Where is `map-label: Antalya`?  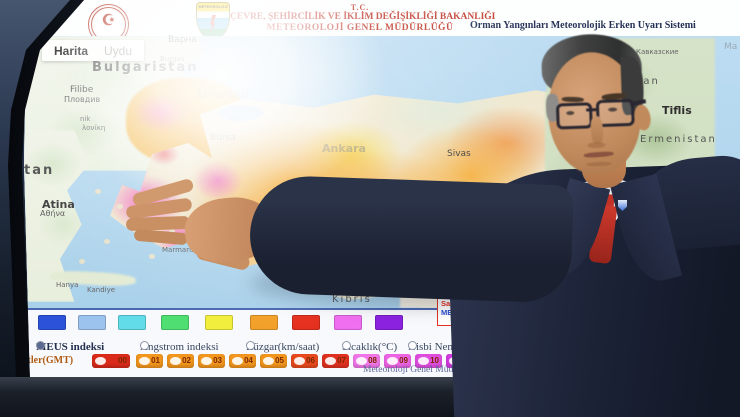 map-label: Antalya is located at coordinates (279, 241).